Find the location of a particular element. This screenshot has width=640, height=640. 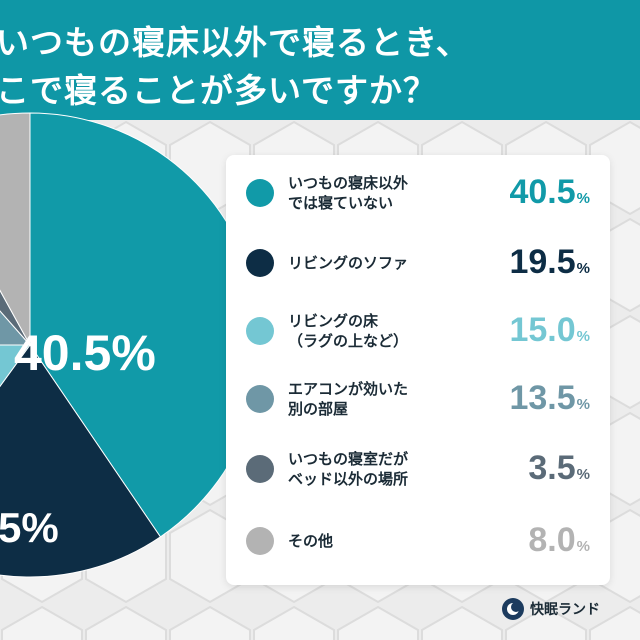

legend-item: その他 8.0% is located at coordinates (418, 541).